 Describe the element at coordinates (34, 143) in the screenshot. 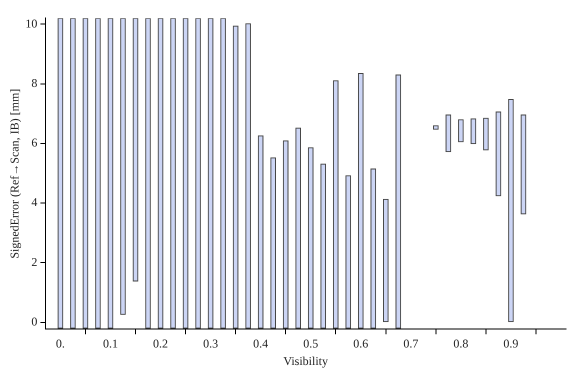

I see `y-tick-label: 6` at that location.